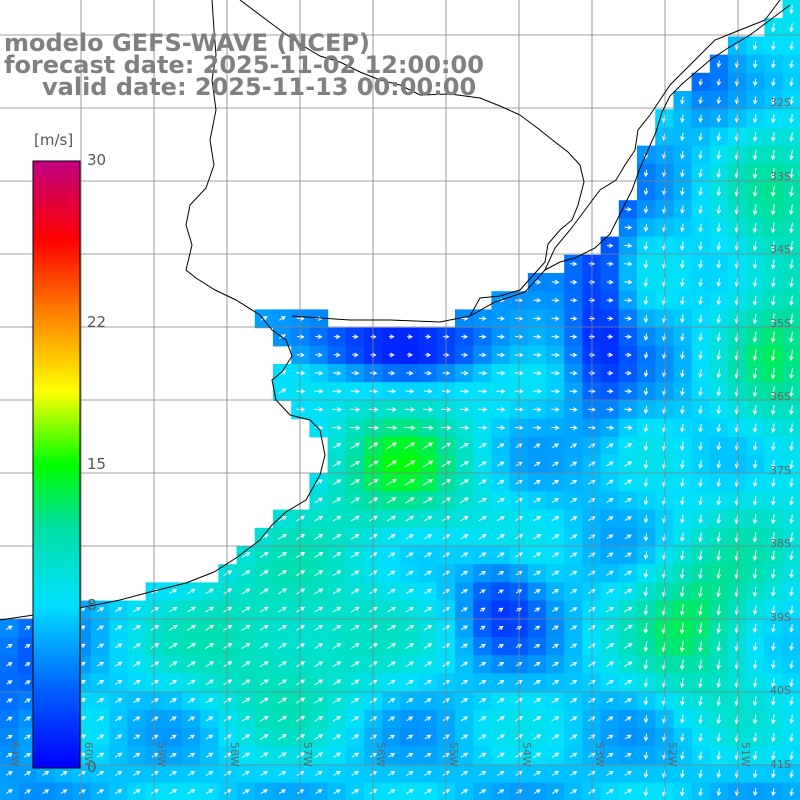  Describe the element at coordinates (745, 754) in the screenshot. I see `longitude-label: 51W` at that location.